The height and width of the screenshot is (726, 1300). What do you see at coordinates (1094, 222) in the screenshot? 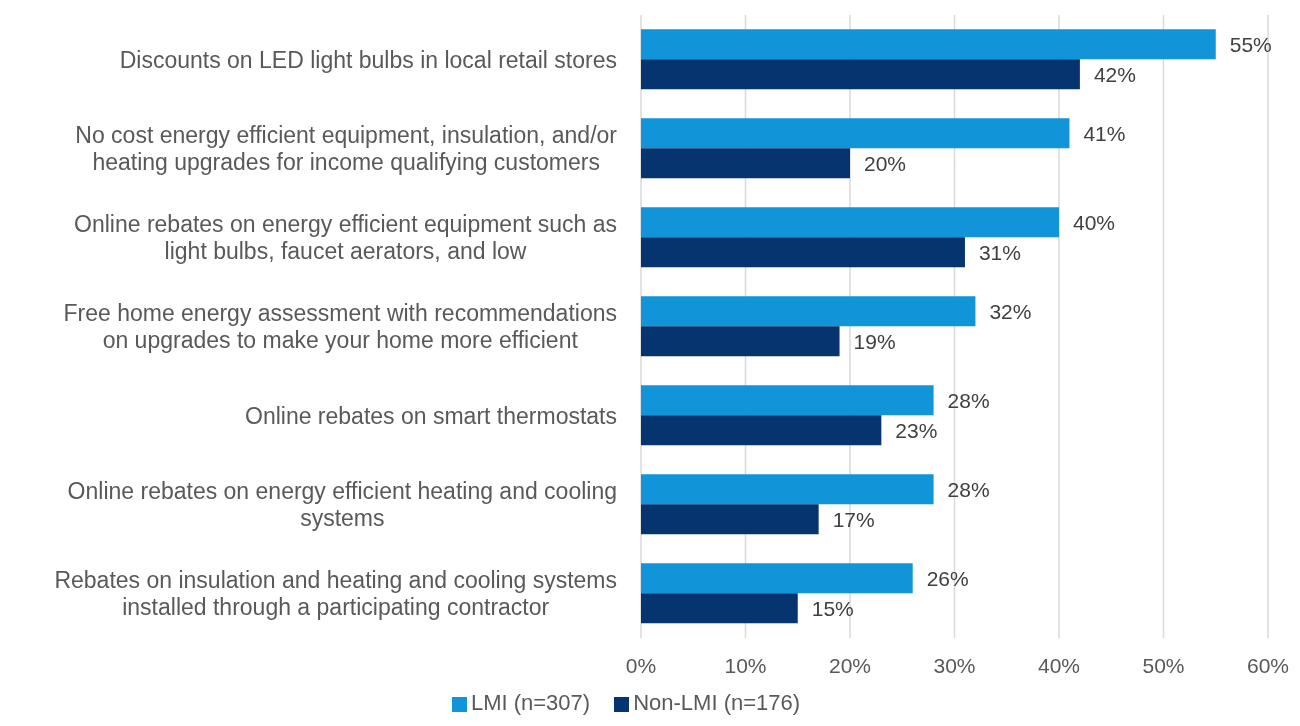
I see `data-label: 40%` at bounding box center [1094, 222].